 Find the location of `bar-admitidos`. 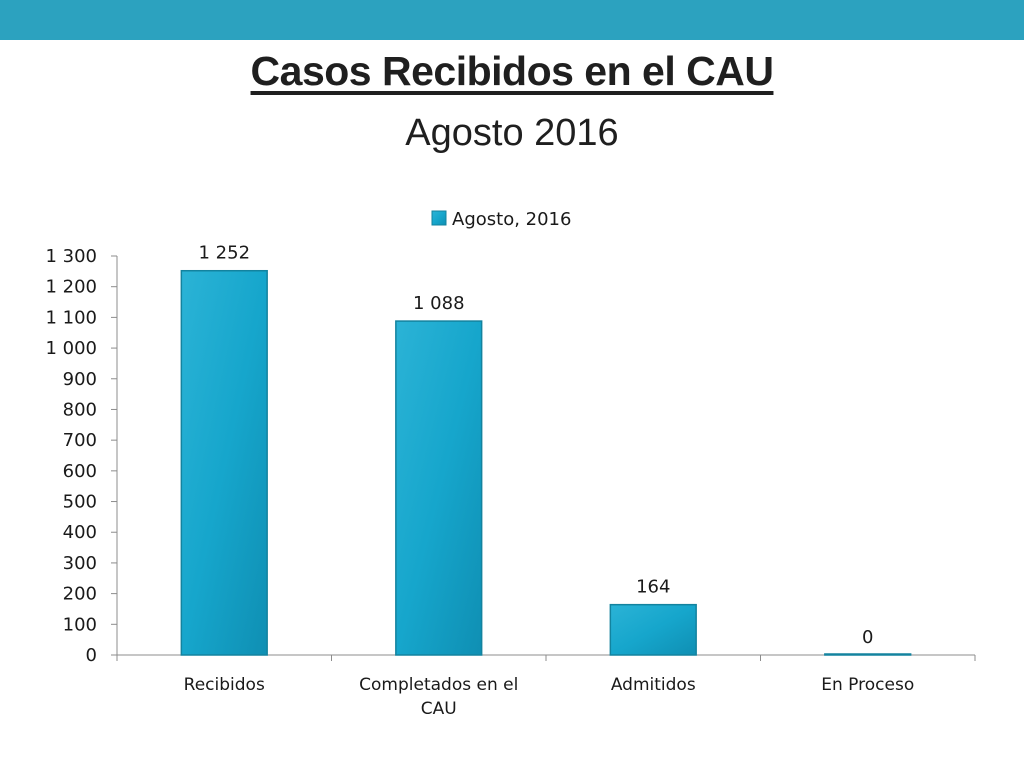

bar-admitidos is located at coordinates (653, 629).